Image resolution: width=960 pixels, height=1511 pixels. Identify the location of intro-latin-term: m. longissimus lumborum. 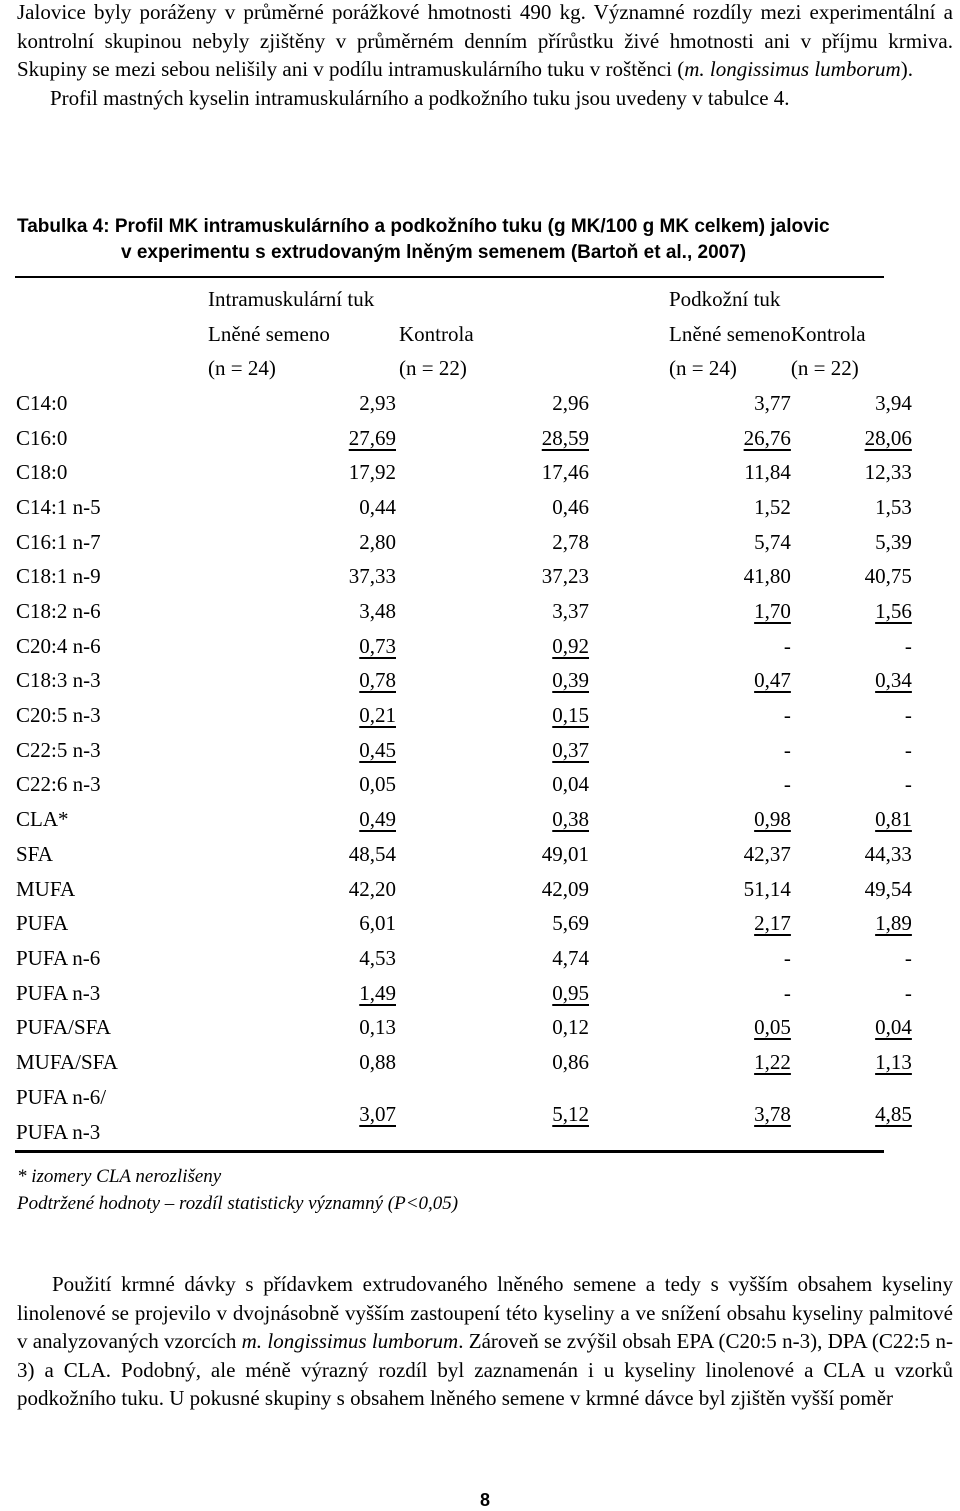
(792, 69).